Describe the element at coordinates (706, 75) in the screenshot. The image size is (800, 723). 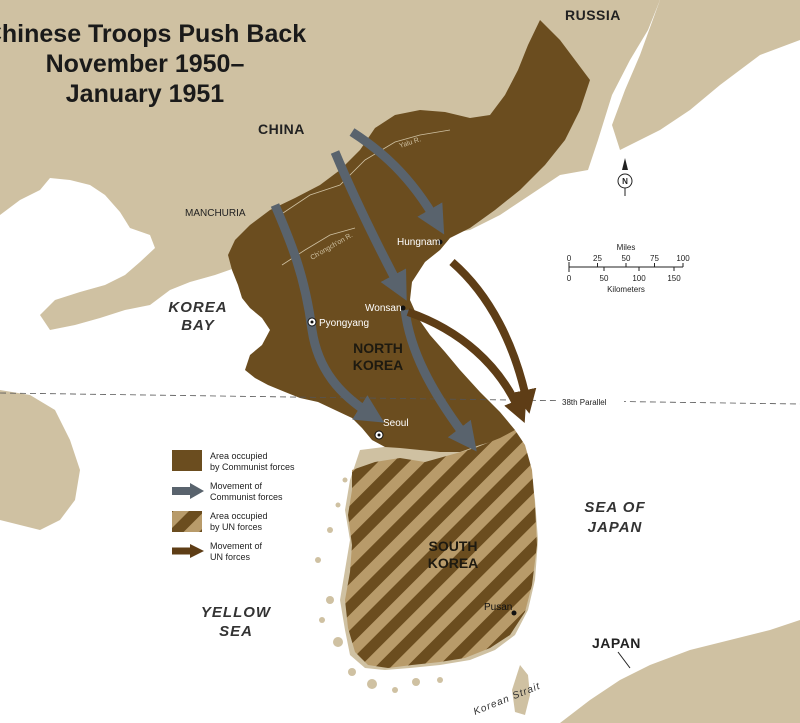
I see `russia-coast` at that location.